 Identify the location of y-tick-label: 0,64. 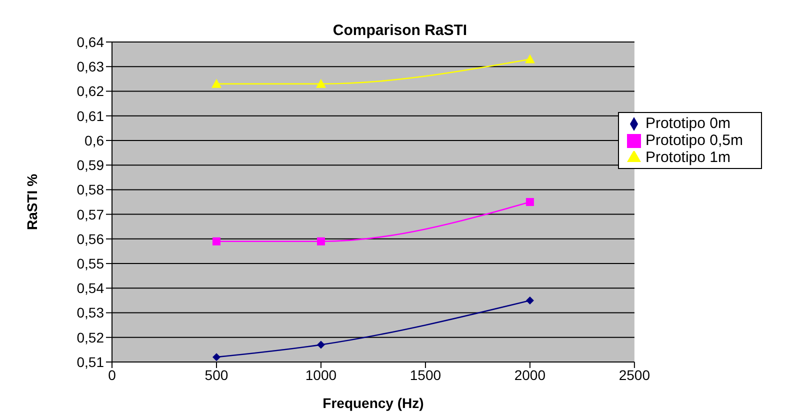
(90, 42).